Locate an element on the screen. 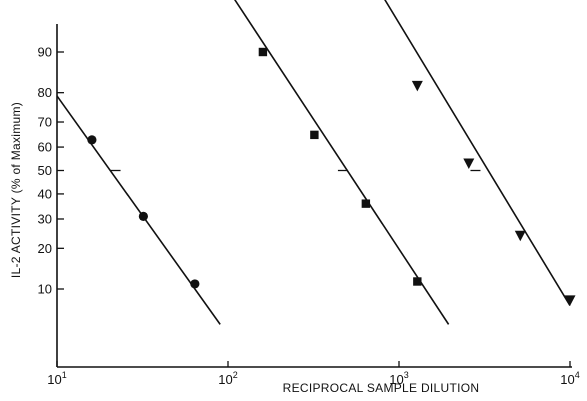  y-tick-label: 40 is located at coordinates (45, 193).